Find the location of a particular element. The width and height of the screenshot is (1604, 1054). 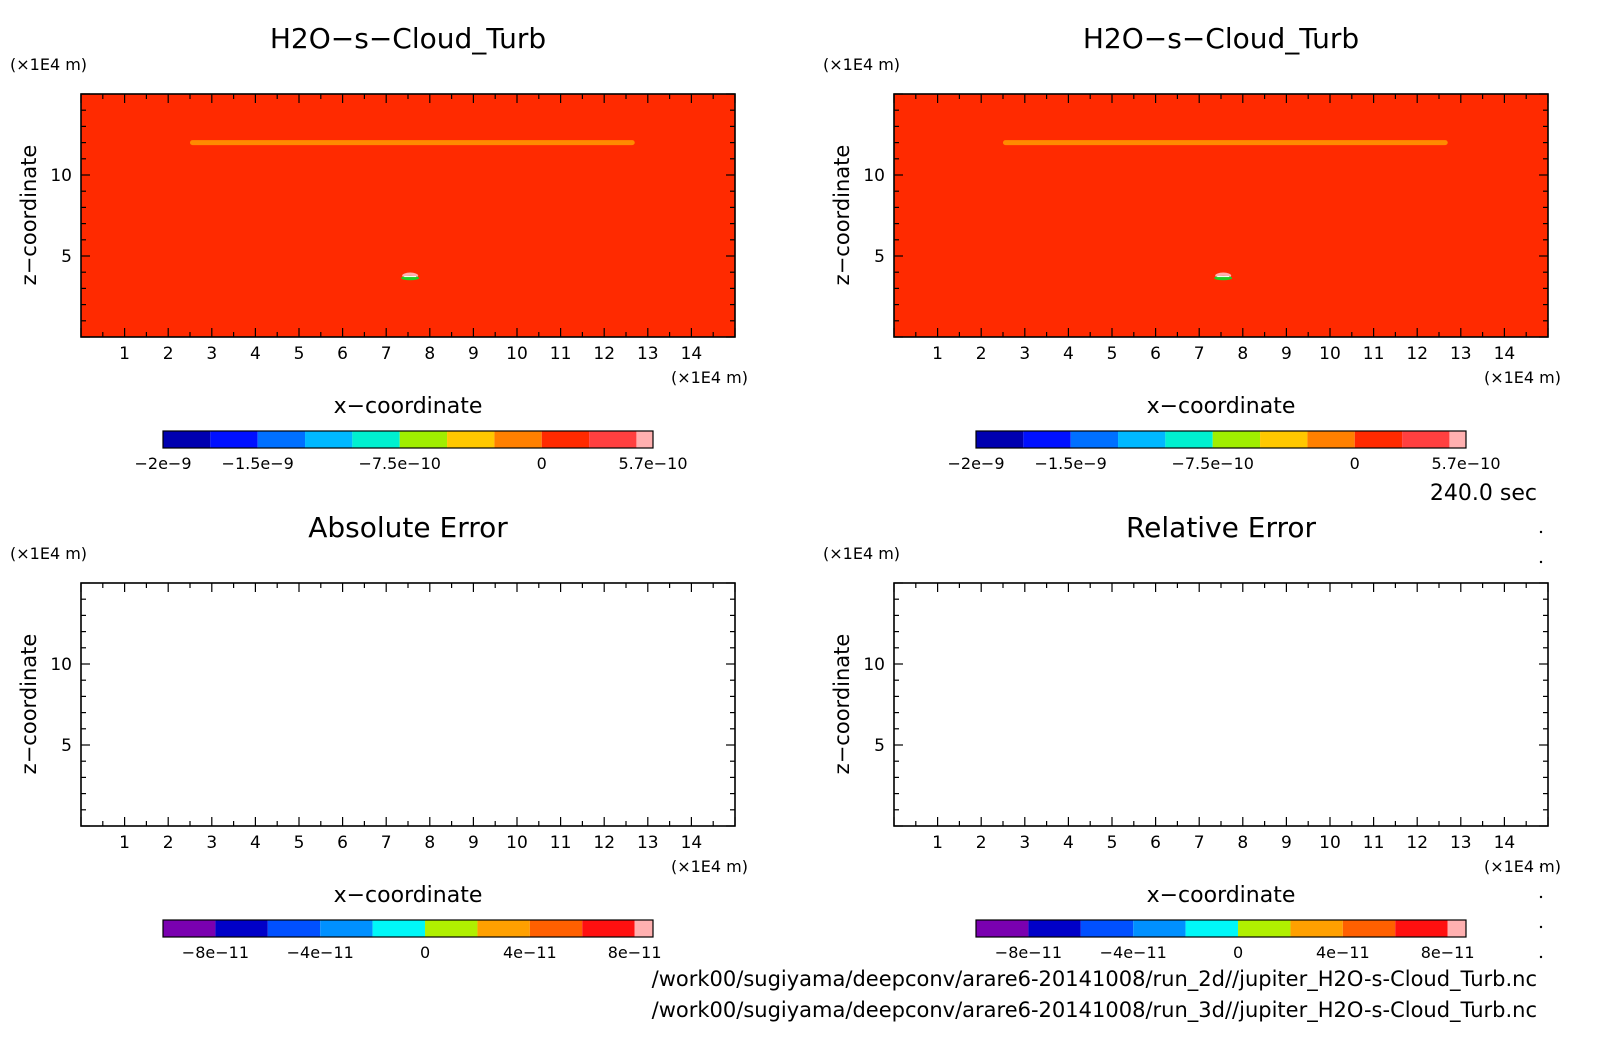

colorbar-label: −8e−11 is located at coordinates (1028, 952).